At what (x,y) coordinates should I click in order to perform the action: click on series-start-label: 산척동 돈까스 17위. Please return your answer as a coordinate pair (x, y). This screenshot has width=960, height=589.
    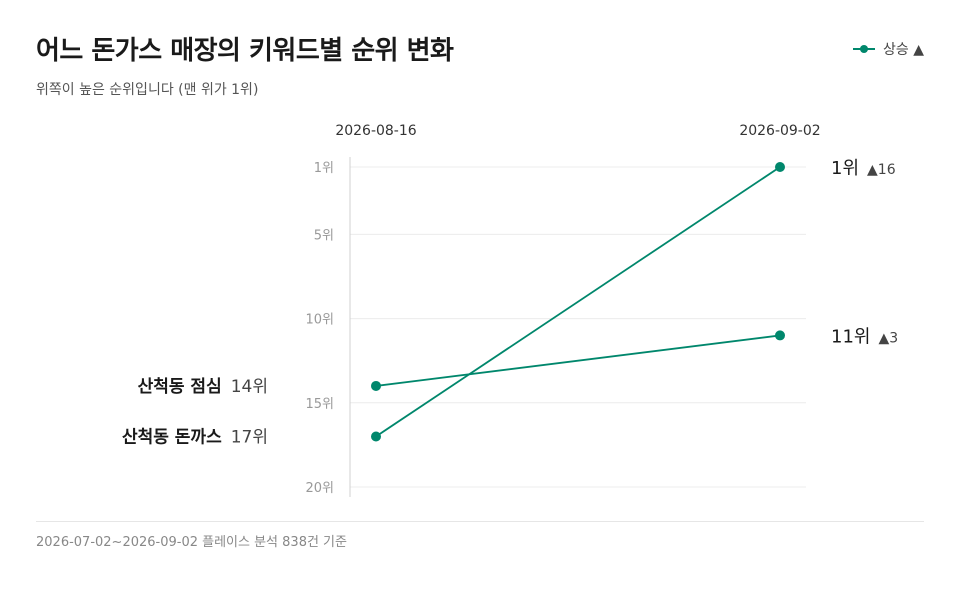
    Looking at the image, I should click on (195, 437).